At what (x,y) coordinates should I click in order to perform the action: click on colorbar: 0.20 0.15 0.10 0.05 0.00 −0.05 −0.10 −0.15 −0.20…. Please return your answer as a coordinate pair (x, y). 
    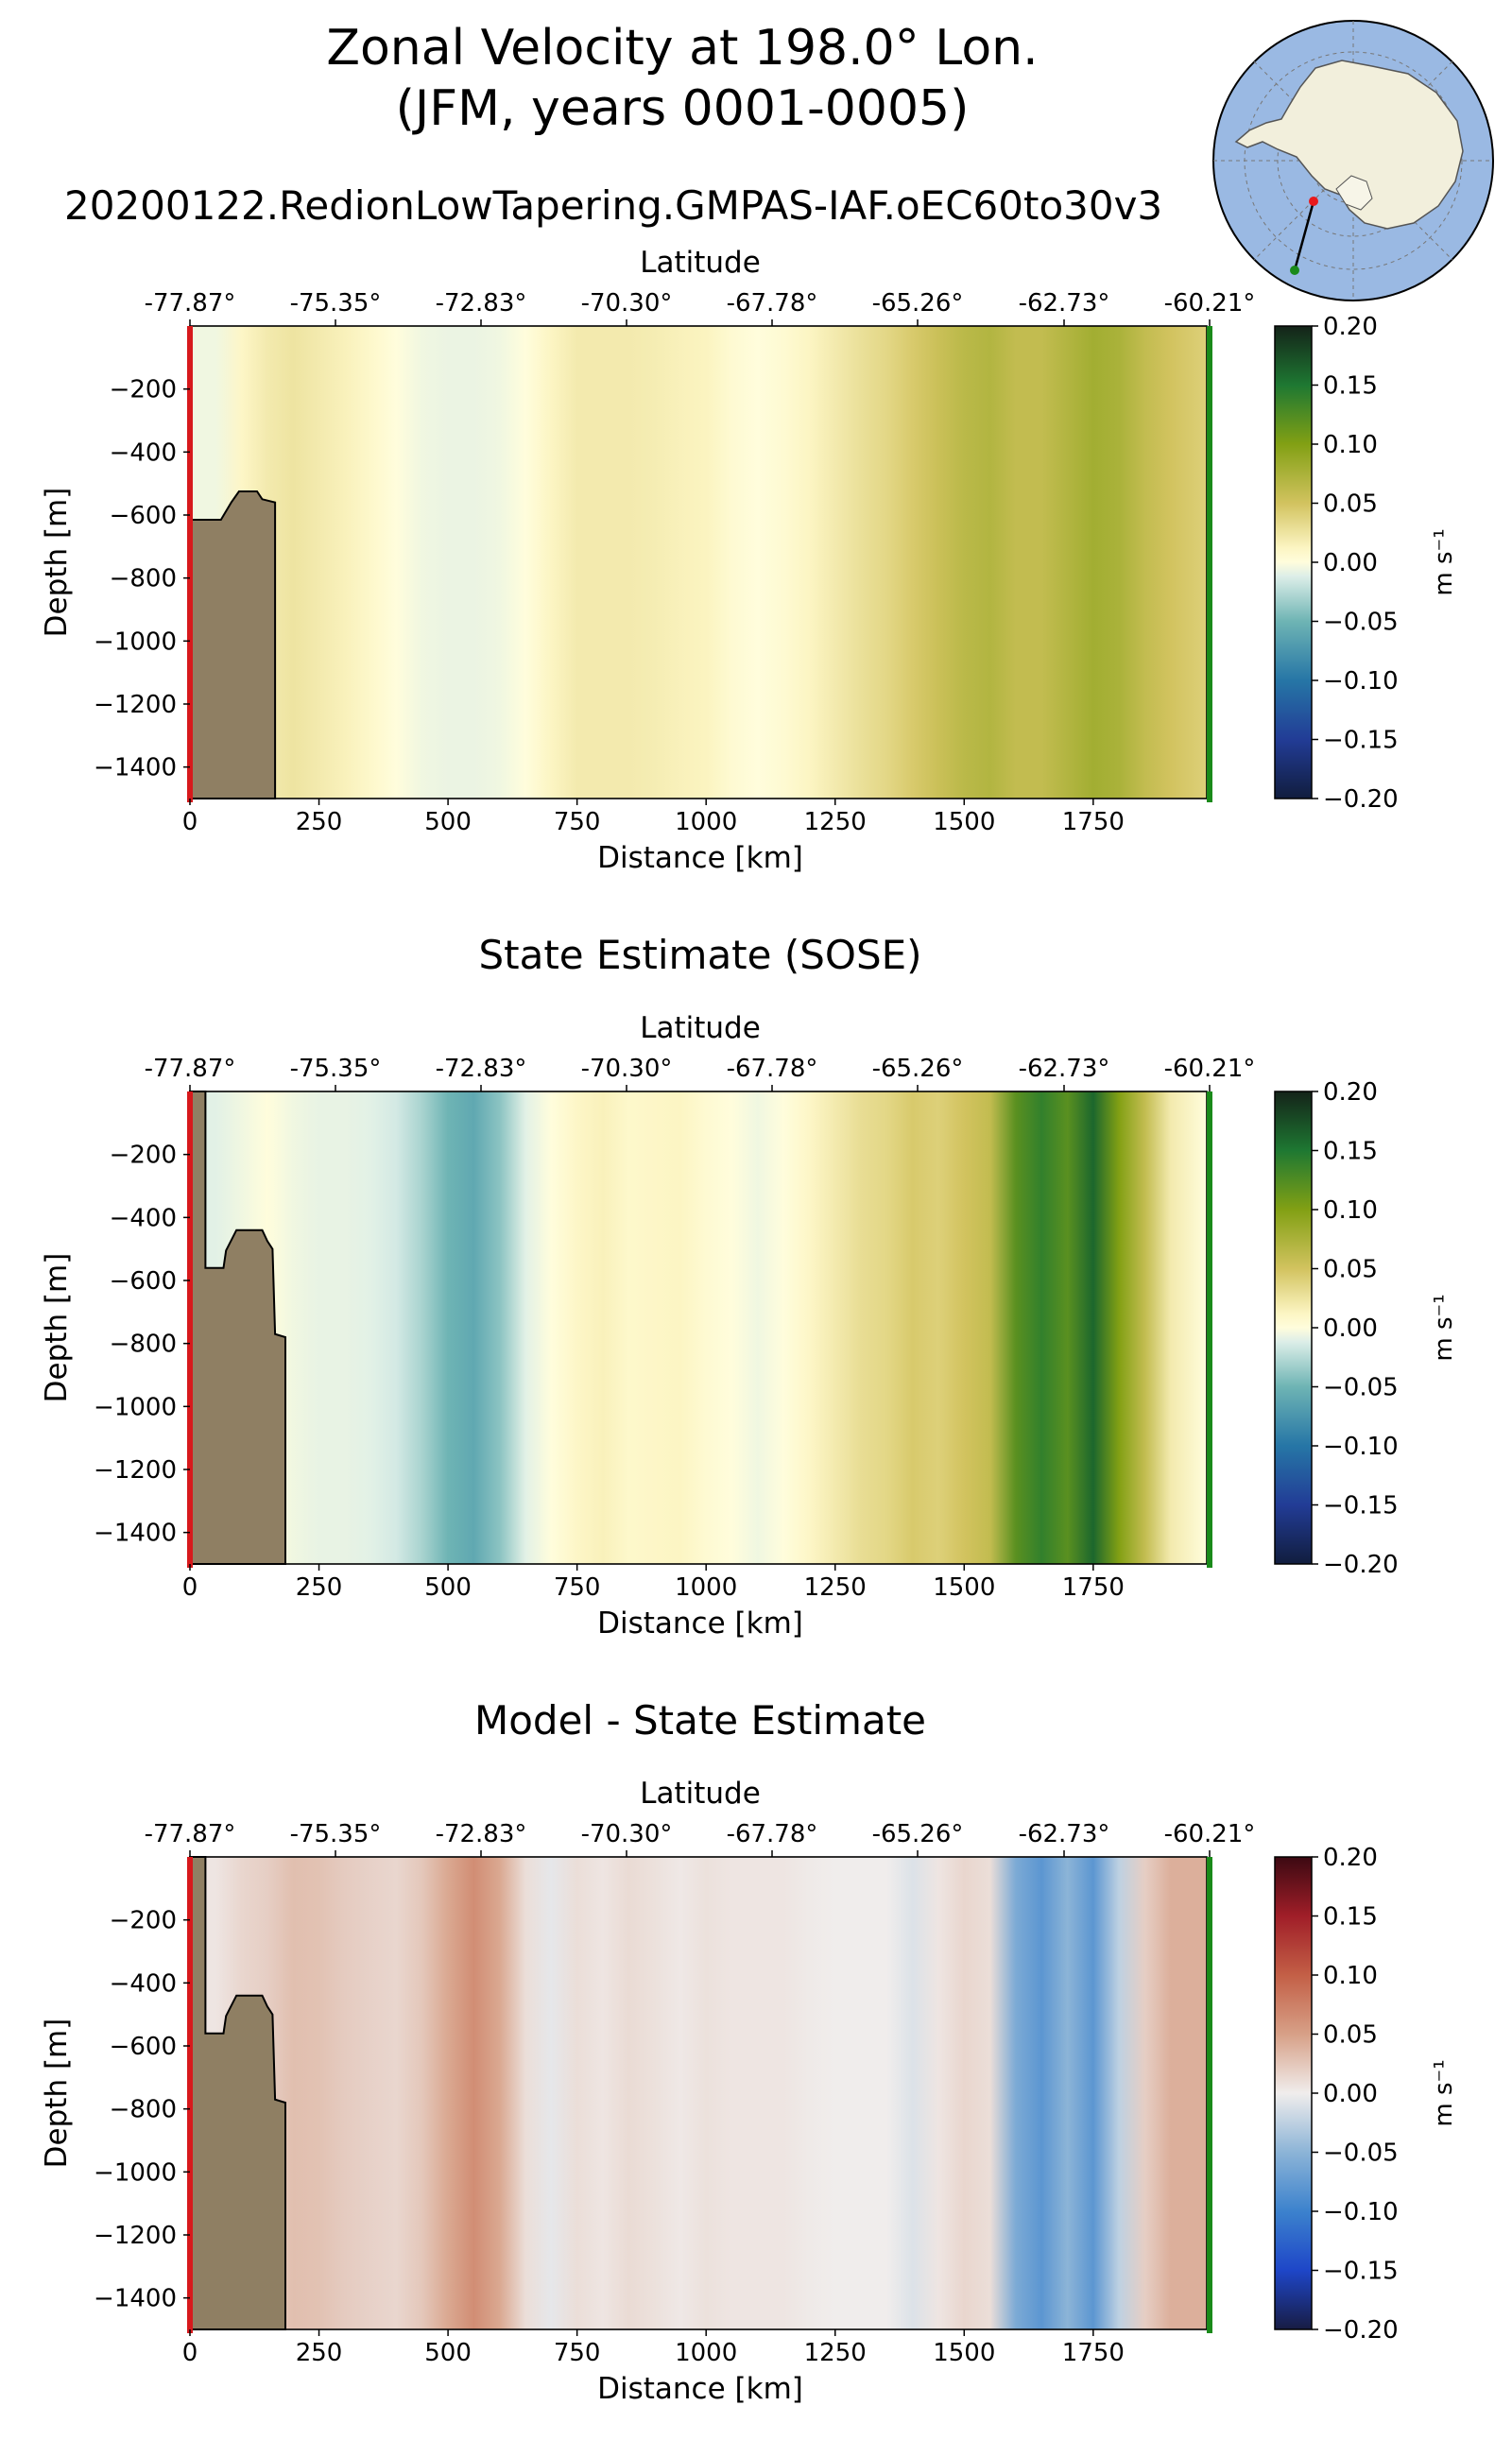
    Looking at the image, I should click on (1366, 1328).